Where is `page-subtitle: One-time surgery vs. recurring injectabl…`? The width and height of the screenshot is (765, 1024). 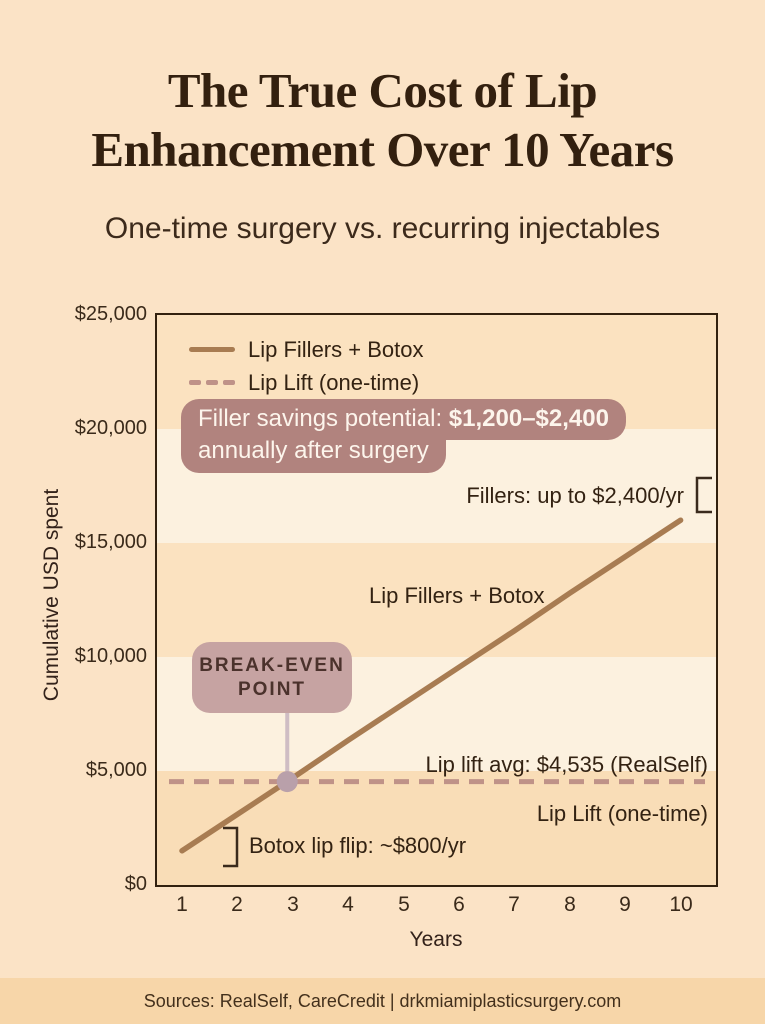 page-subtitle: One-time surgery vs. recurring injectabl… is located at coordinates (382, 228).